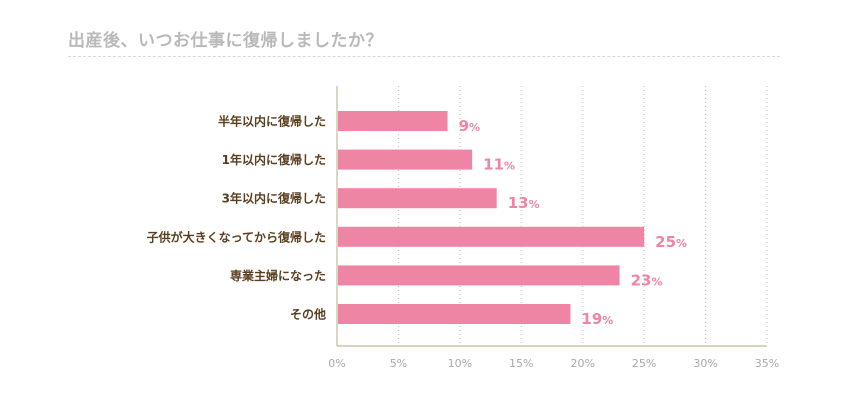 This screenshot has height=400, width=845. I want to click on chart-title: 出産後、いつお仕事に復帰しましたか？, so click(225, 41).